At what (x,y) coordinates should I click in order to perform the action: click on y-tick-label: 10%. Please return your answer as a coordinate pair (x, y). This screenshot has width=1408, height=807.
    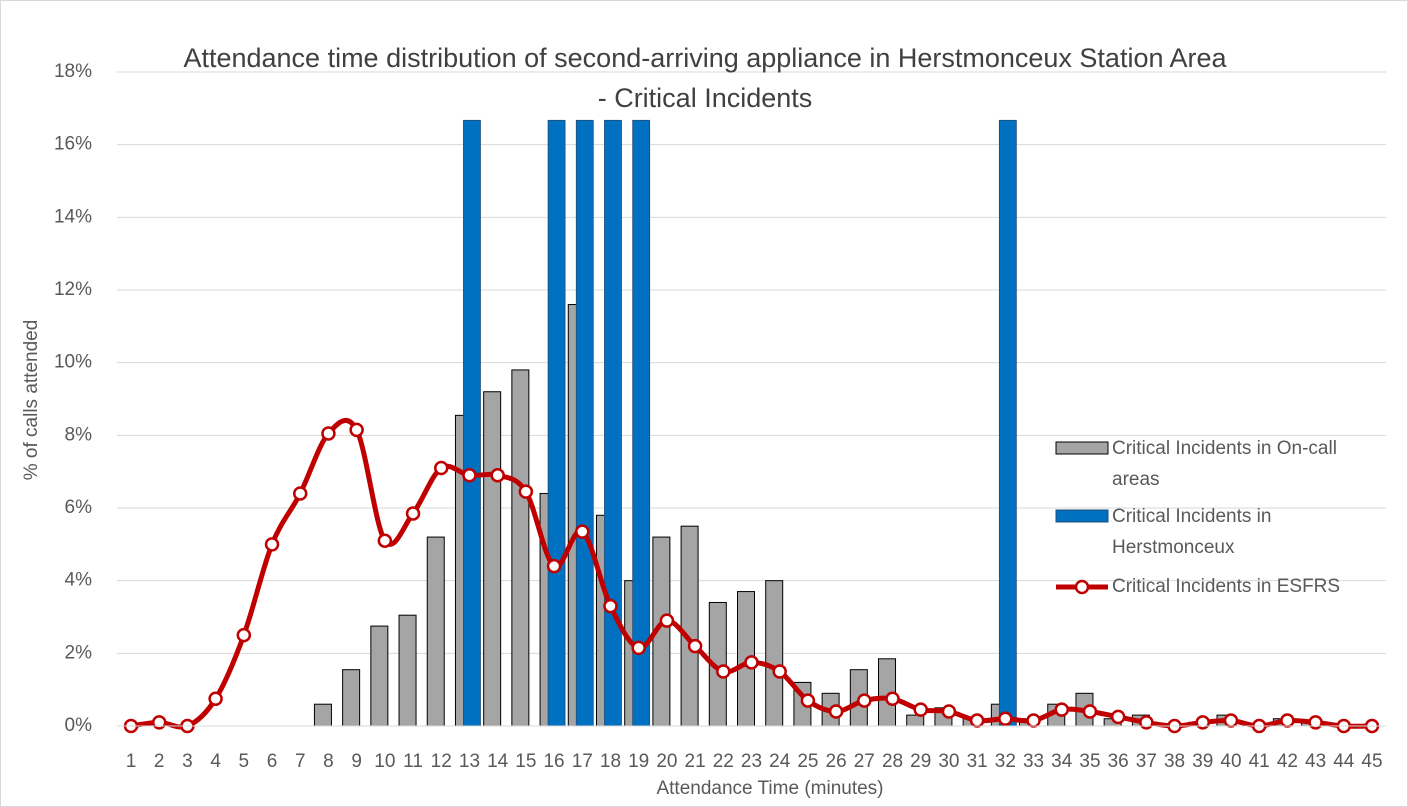
    Looking at the image, I should click on (73, 362).